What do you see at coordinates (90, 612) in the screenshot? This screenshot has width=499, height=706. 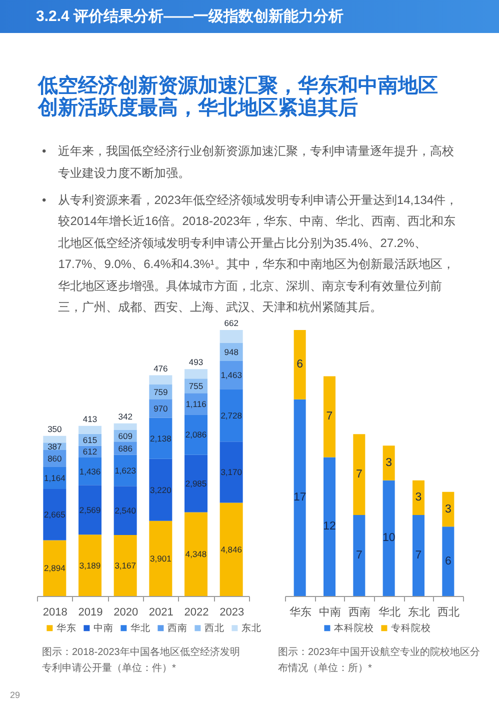 I see `x-tick-label: 2019` at bounding box center [90, 612].